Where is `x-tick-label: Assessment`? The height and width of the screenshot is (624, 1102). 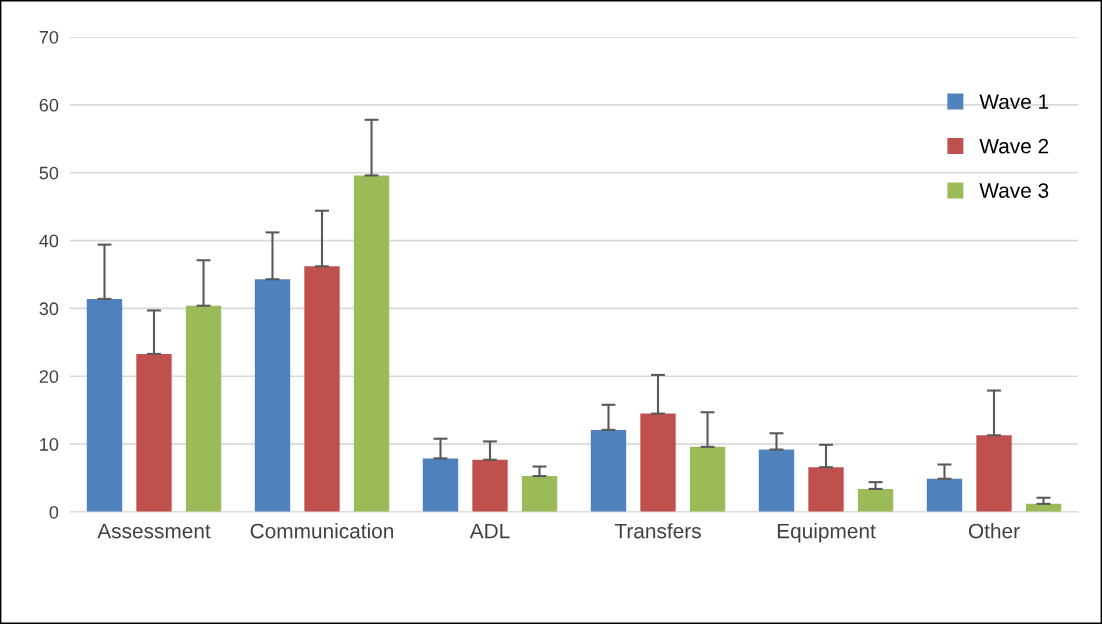
x-tick-label: Assessment is located at coordinates (154, 531).